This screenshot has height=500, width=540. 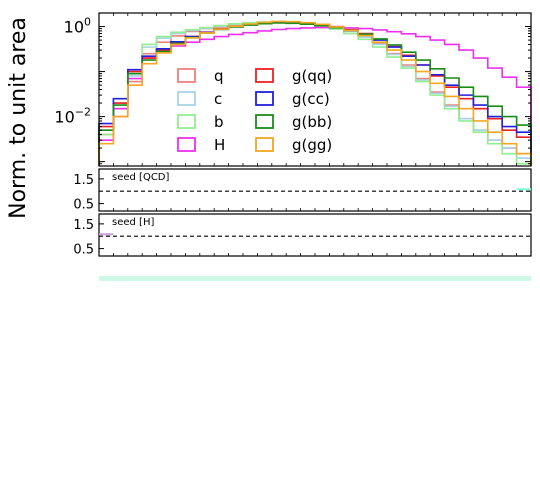 What do you see at coordinates (315, 235) in the screenshot?
I see `ratio-frame` at bounding box center [315, 235].